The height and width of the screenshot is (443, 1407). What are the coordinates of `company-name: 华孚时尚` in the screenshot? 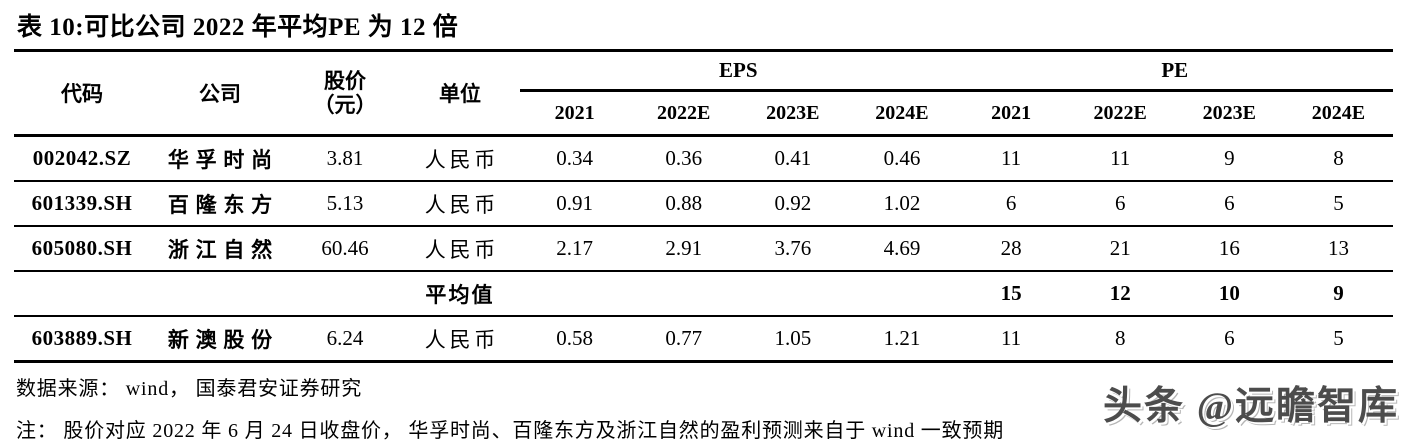 It's located at (223, 159).